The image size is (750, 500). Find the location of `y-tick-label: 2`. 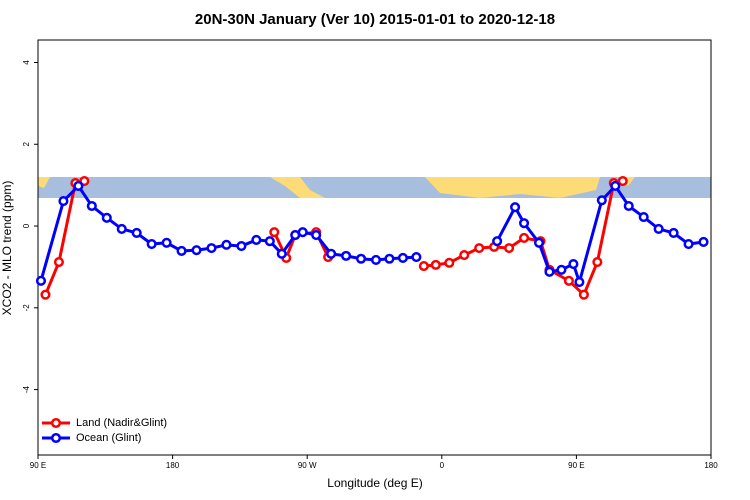

y-tick-label: 2 is located at coordinates (26, 143).